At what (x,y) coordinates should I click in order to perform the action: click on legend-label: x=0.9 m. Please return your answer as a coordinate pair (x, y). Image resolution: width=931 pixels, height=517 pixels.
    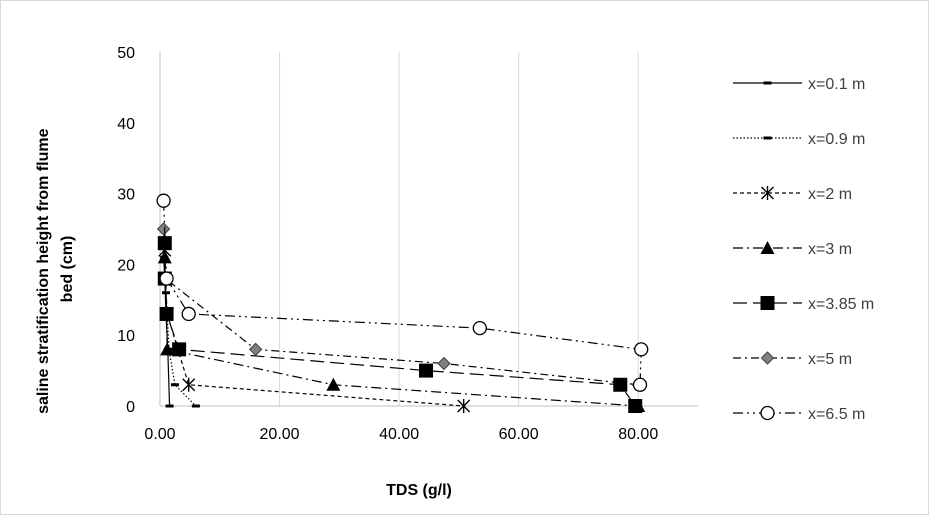
    Looking at the image, I should click on (836, 139).